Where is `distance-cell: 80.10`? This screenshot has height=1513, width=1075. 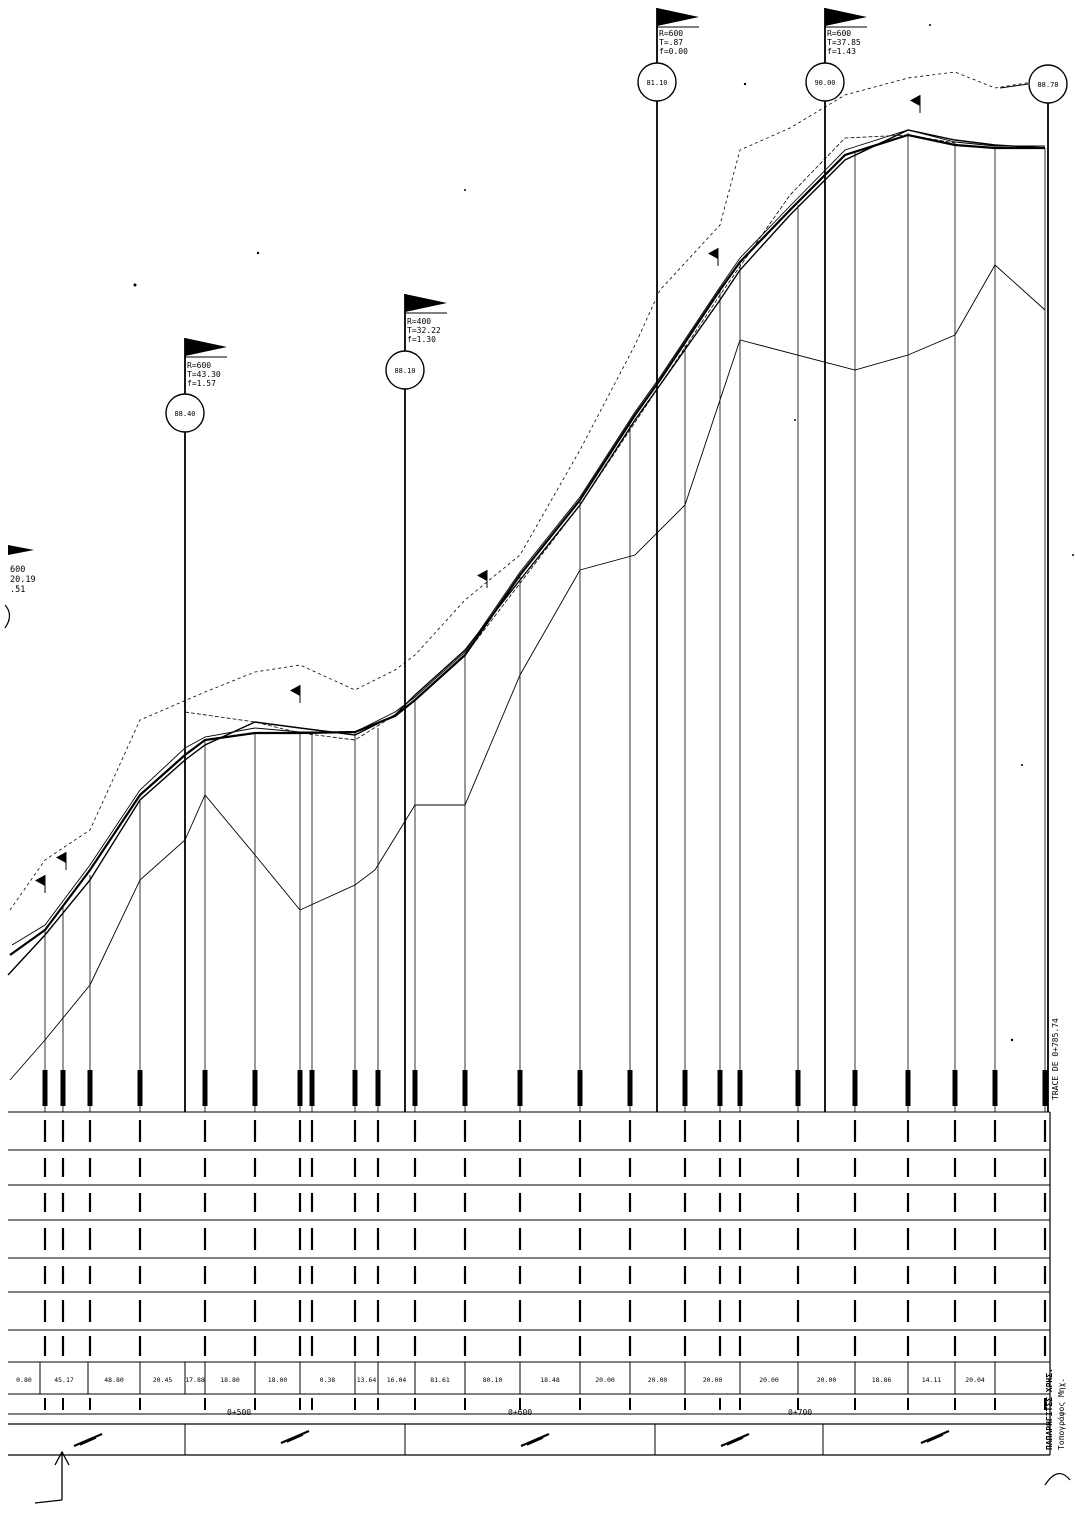
distance-cell: 80.10 is located at coordinates (493, 1380).